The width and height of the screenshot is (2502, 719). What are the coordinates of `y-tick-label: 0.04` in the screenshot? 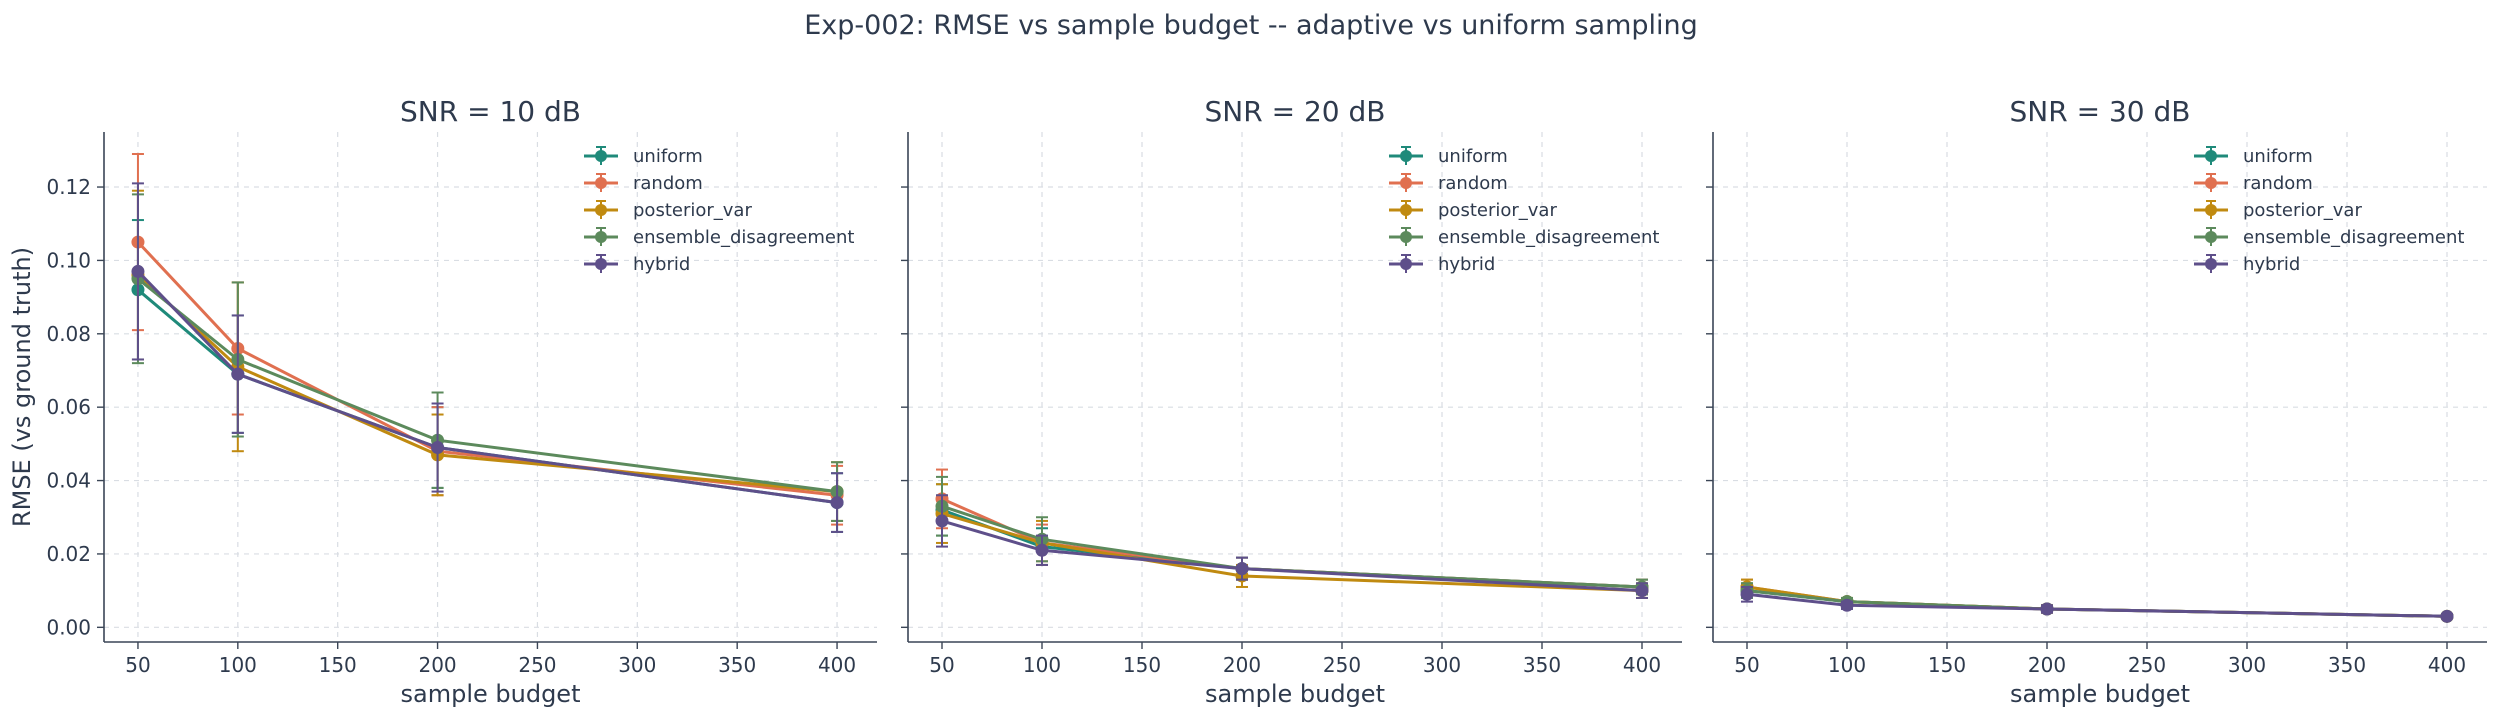 It's located at (68, 481).